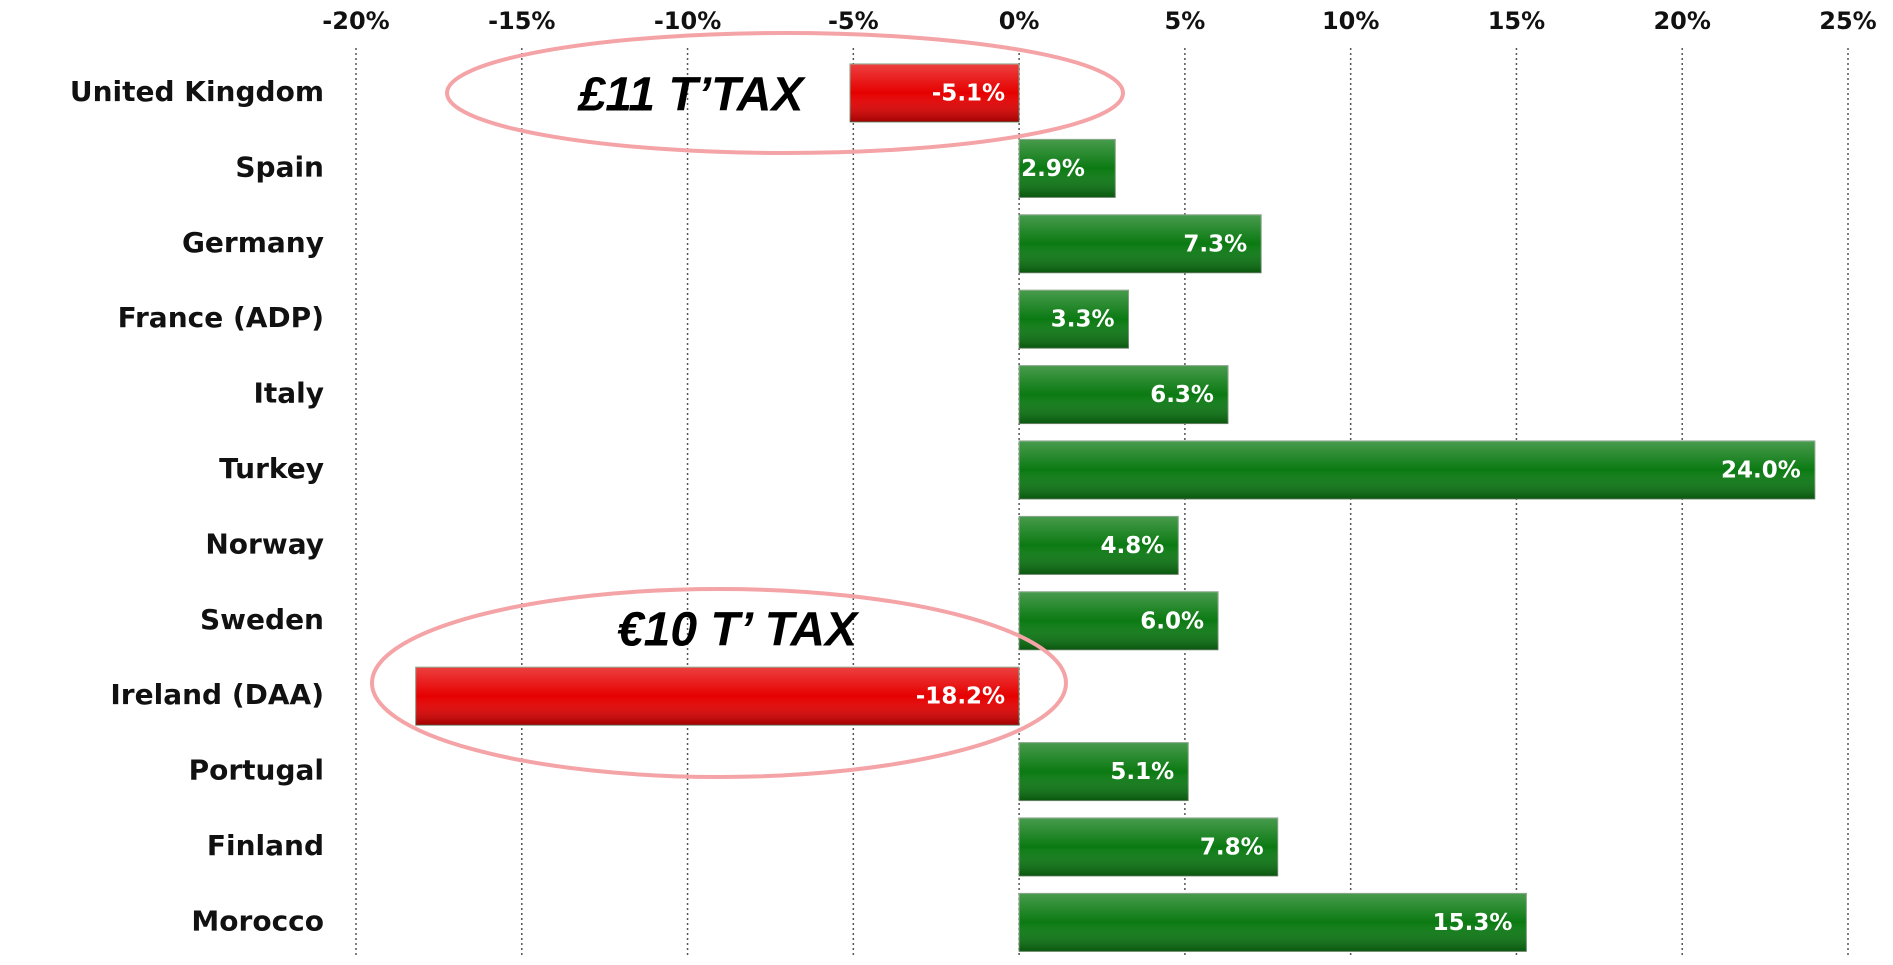 The height and width of the screenshot is (965, 1893). Describe the element at coordinates (1516, 21) in the screenshot. I see `x-tick-label: 15%` at that location.